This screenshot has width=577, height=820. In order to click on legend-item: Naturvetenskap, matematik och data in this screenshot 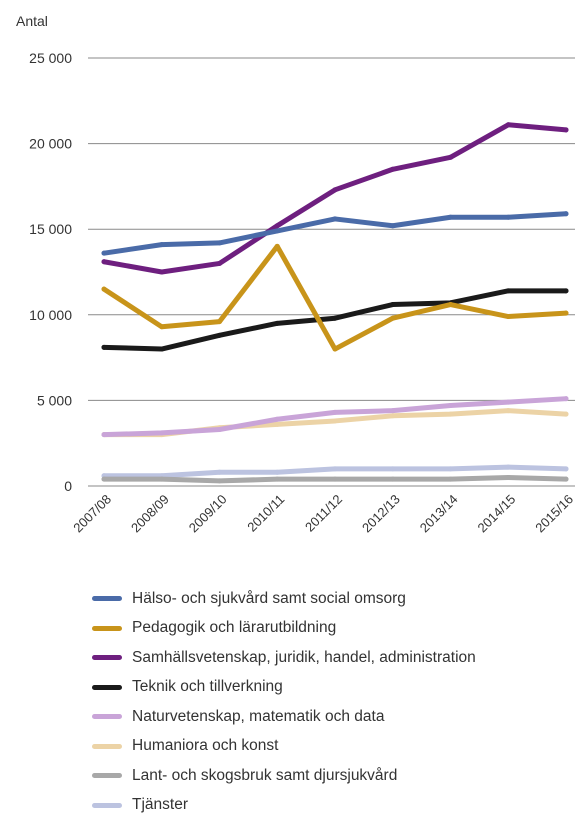, I will do `click(284, 717)`.